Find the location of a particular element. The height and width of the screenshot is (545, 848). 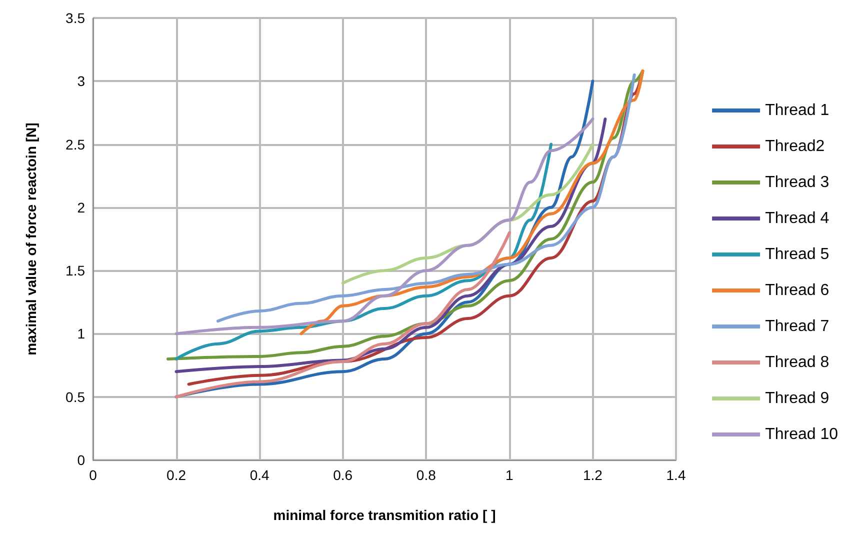

y-tick-label: 2.5 is located at coordinates (76, 144).